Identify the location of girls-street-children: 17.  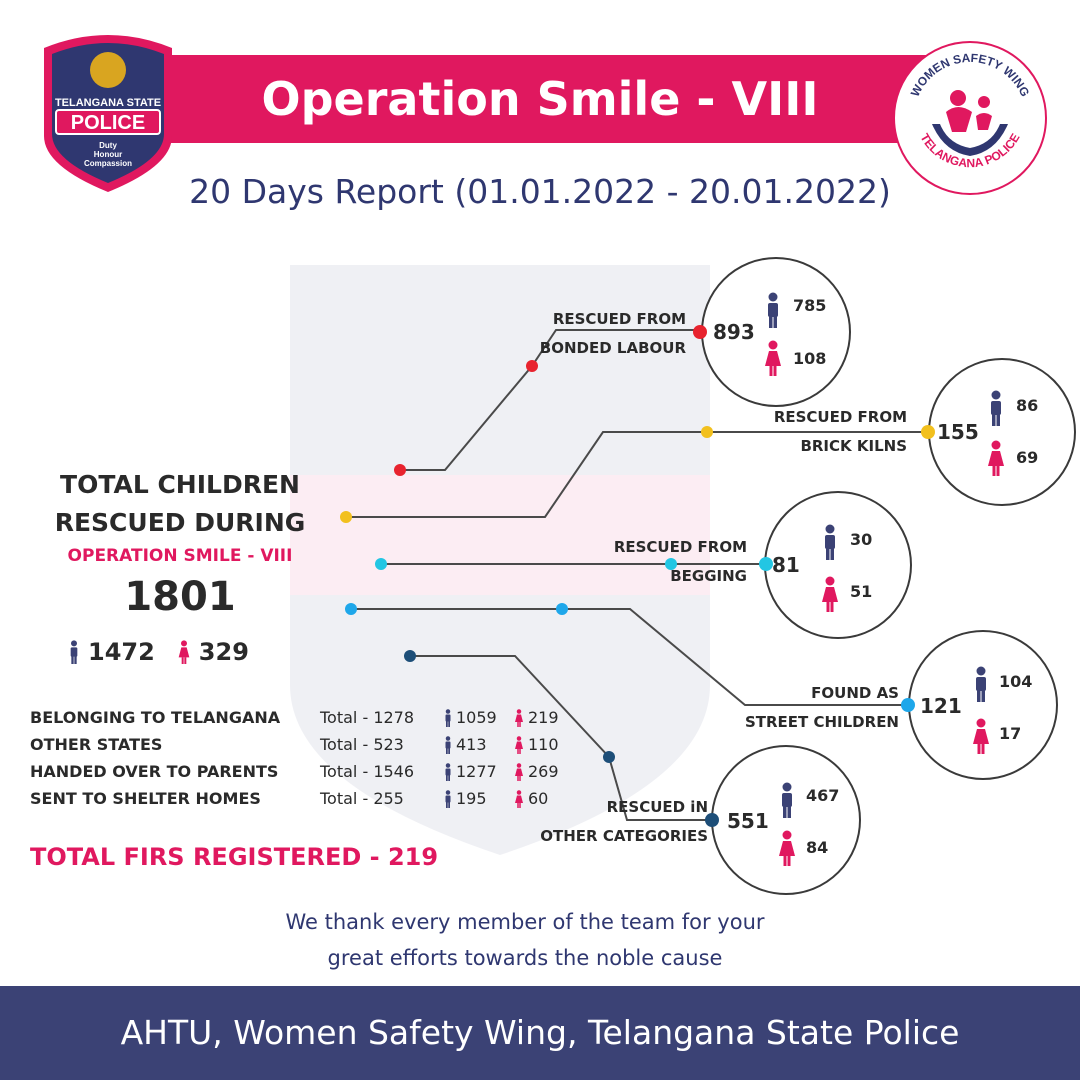
(1010, 733).